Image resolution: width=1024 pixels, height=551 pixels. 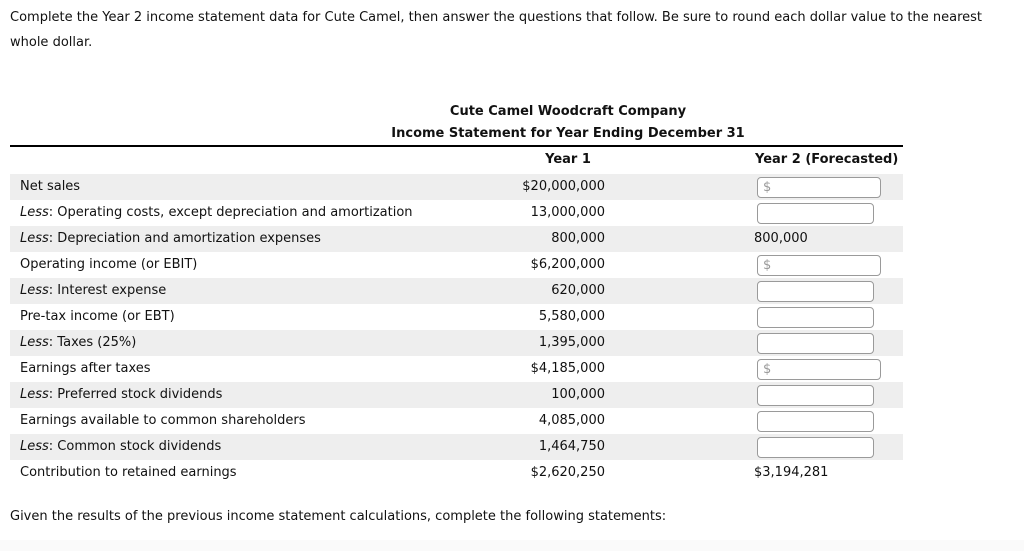 What do you see at coordinates (85, 368) in the screenshot?
I see `row-label: Earnings after taxes` at bounding box center [85, 368].